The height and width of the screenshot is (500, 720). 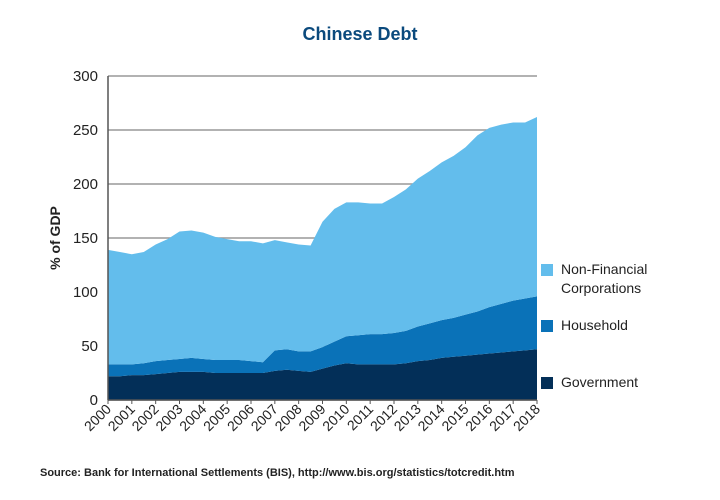 What do you see at coordinates (85, 184) in the screenshot?
I see `y-tick-label: 200` at bounding box center [85, 184].